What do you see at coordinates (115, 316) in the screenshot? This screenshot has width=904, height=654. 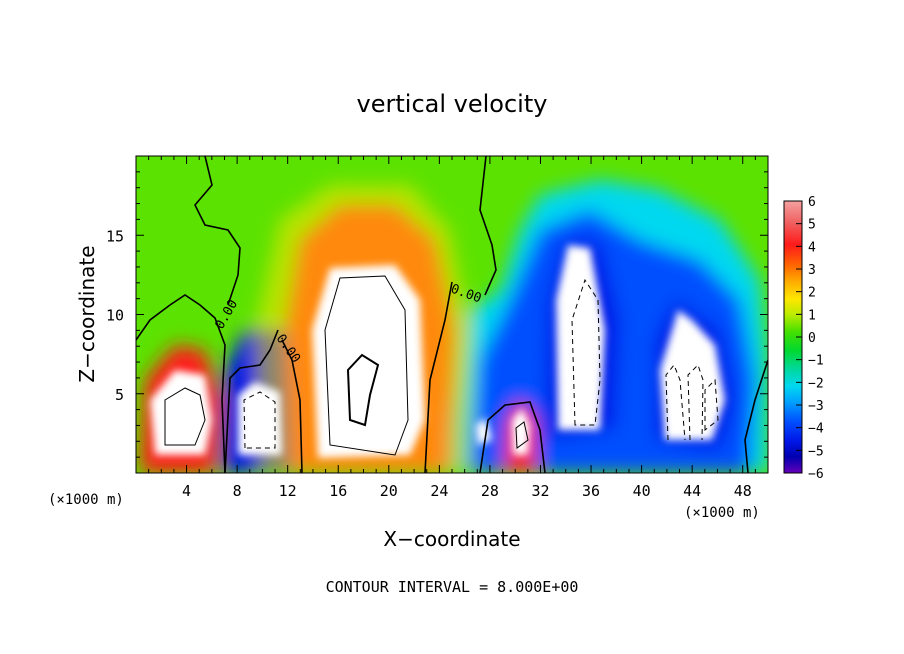 I see `y-tick-label: 10` at bounding box center [115, 316].